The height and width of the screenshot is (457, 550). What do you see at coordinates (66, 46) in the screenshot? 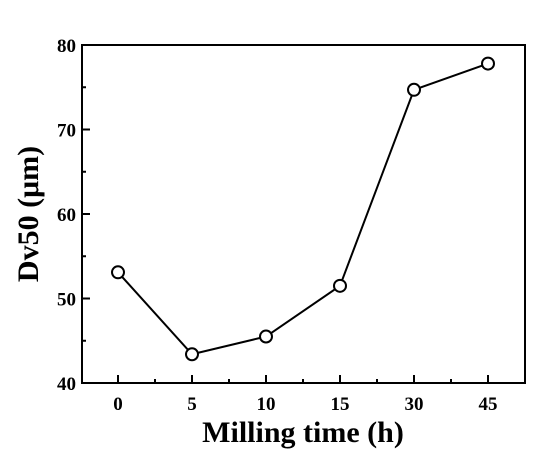
I see `y-tick-label: 80` at bounding box center [66, 46].